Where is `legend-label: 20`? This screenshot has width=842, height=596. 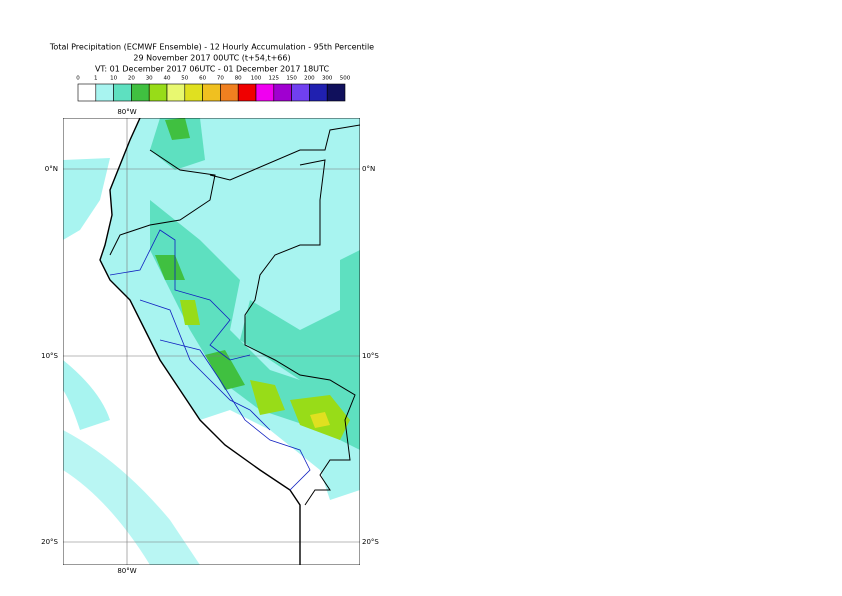 legend-label: 20 is located at coordinates (131, 79).